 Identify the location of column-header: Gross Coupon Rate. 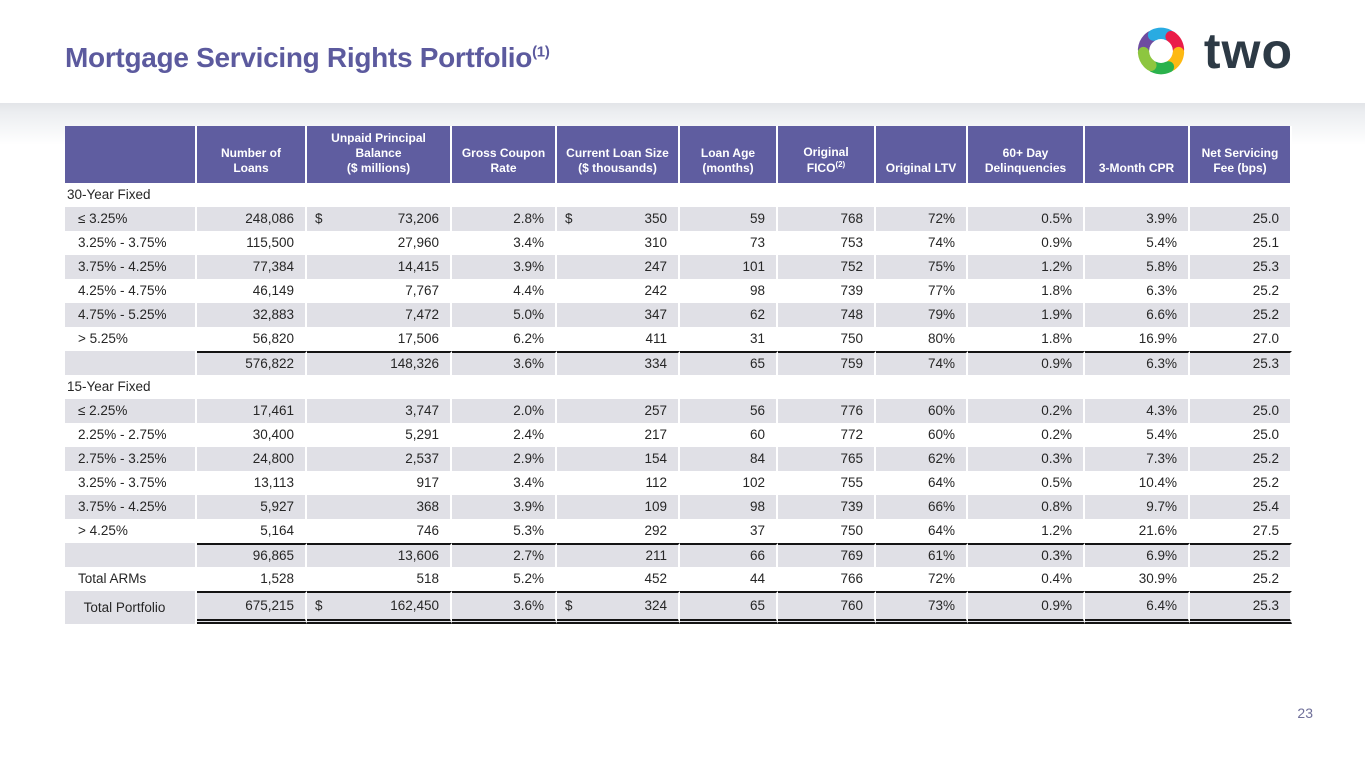
(504, 154).